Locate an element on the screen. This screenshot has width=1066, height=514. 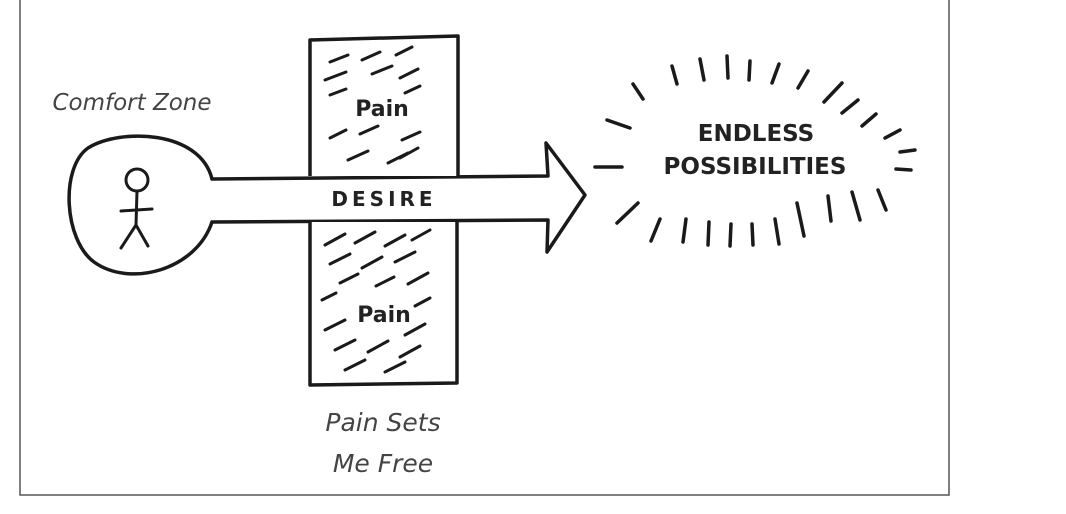
caption-line-1: Pain Sets is located at coordinates (382, 422).